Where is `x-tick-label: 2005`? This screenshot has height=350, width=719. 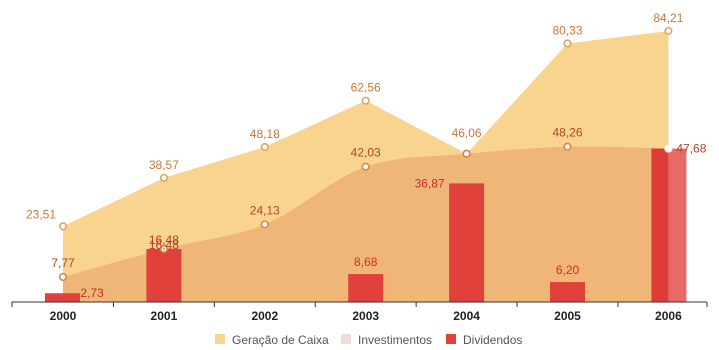
x-tick-label: 2005 is located at coordinates (567, 316).